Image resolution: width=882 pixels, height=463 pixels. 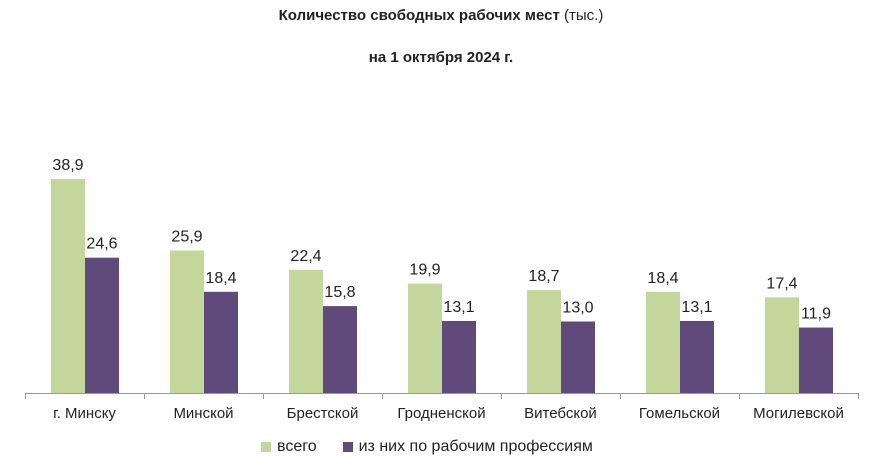 I want to click on legend-item-total: всего, so click(x=289, y=447).